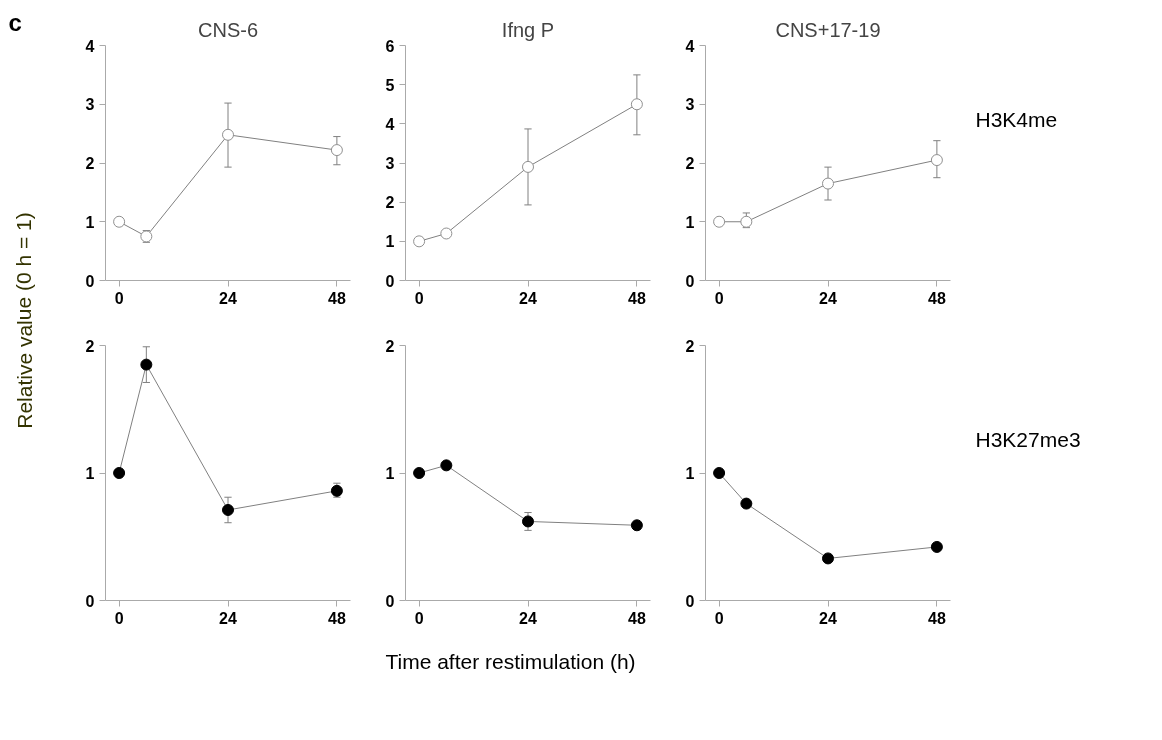 This screenshot has width=1162, height=740. I want to click on text: c, so click(15, 22).